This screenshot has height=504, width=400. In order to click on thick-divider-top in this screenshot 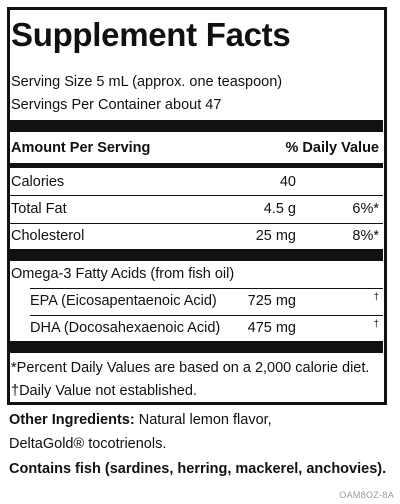, I will do `click(196, 126)`.